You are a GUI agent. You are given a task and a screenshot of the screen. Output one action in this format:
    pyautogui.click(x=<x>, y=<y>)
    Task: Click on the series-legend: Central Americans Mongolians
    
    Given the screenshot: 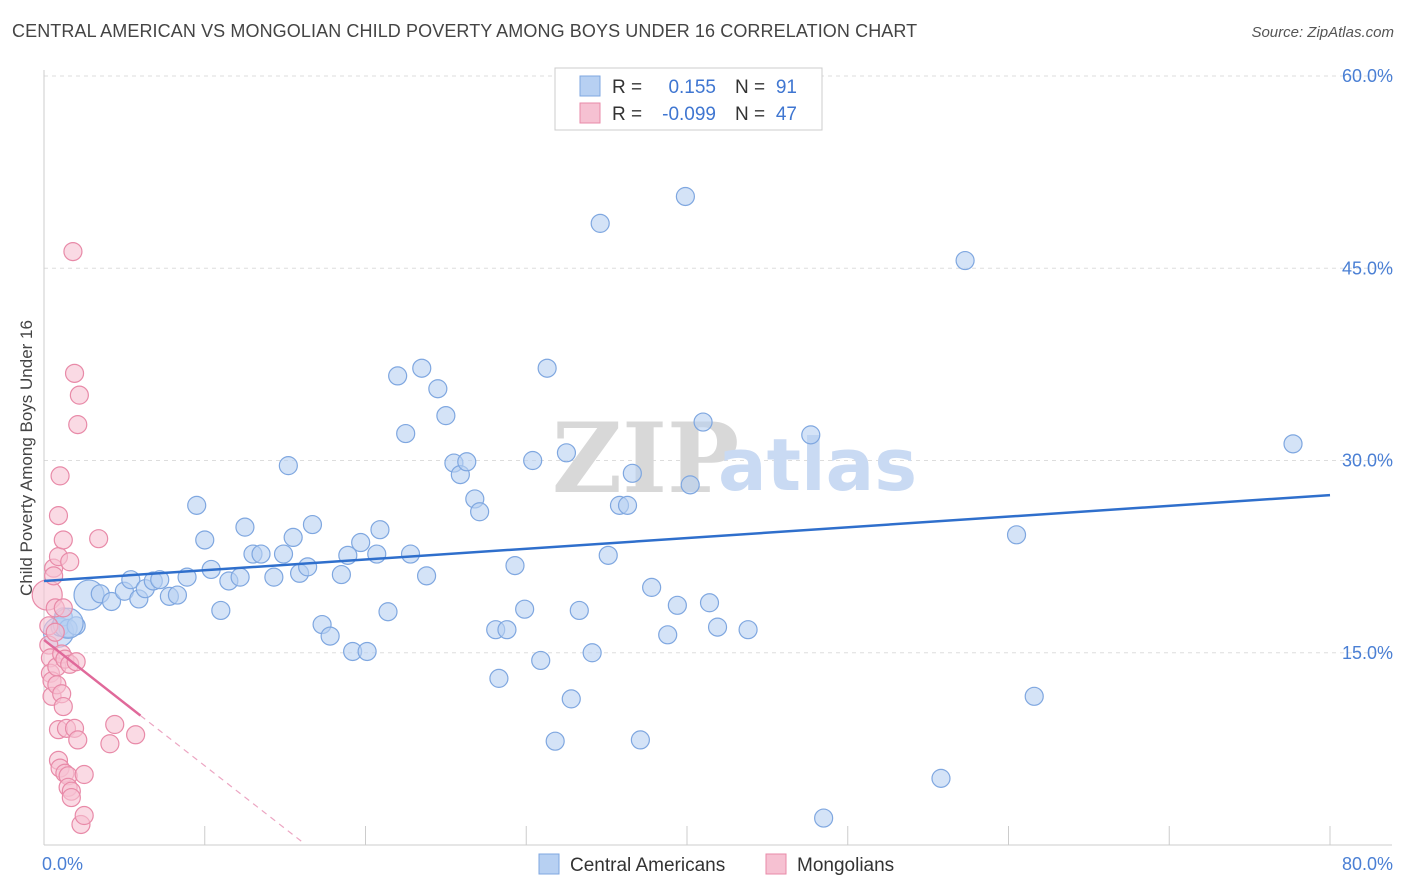 What is the action you would take?
    pyautogui.click(x=716, y=864)
    